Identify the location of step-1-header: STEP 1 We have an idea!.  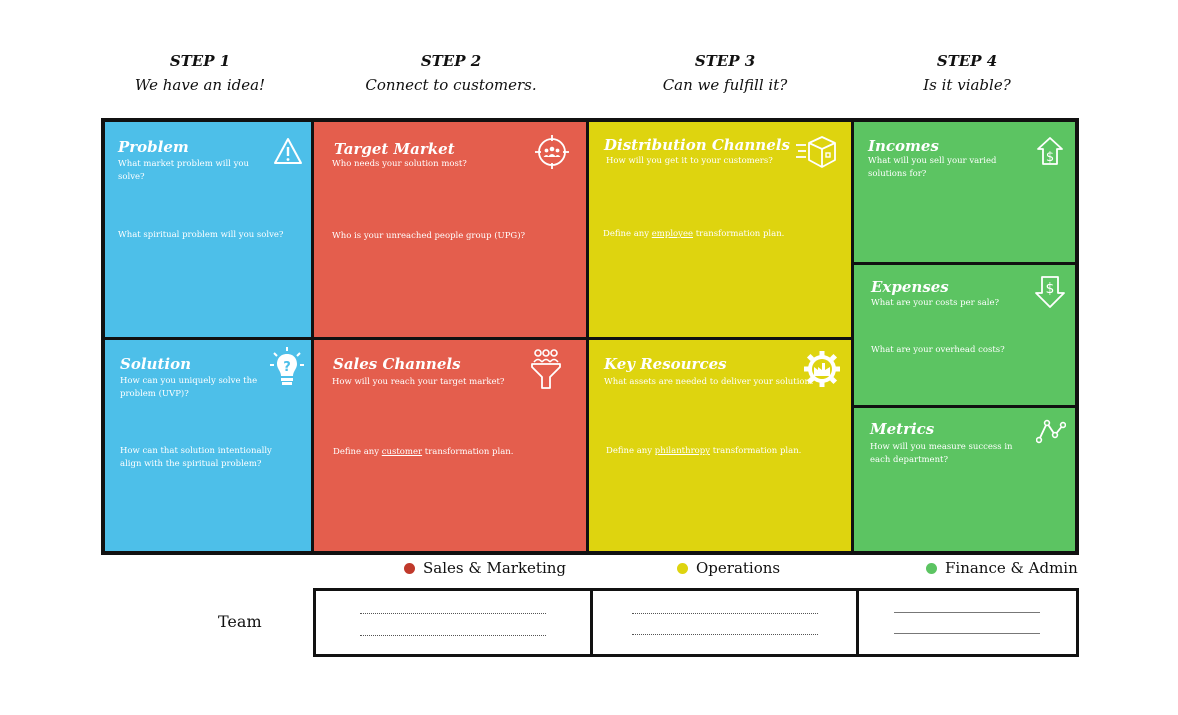
(200, 73).